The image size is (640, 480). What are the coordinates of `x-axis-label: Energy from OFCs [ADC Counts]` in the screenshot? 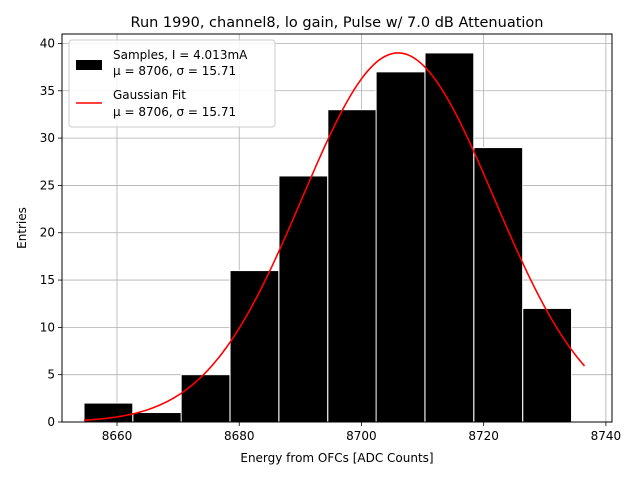 It's located at (336, 458).